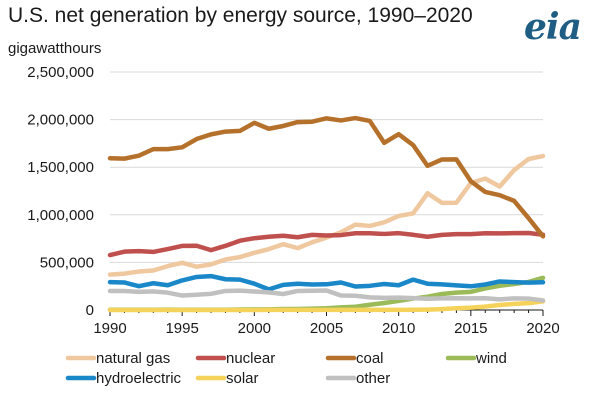  What do you see at coordinates (326, 328) in the screenshot?
I see `x-tick-label: 2005` at bounding box center [326, 328].